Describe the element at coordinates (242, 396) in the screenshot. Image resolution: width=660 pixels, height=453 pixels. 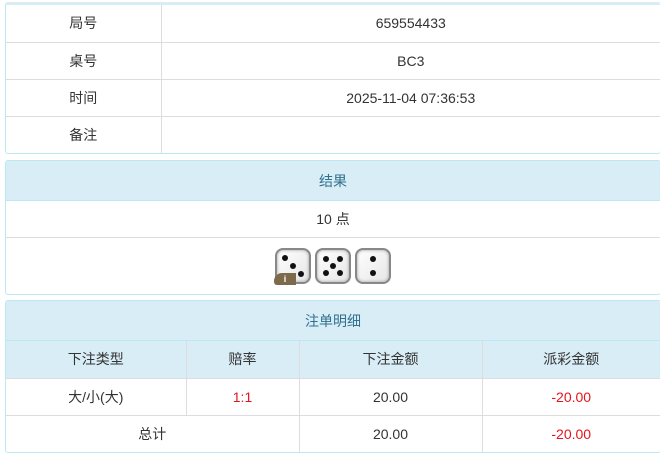
I see `odds: 1:1` at that location.